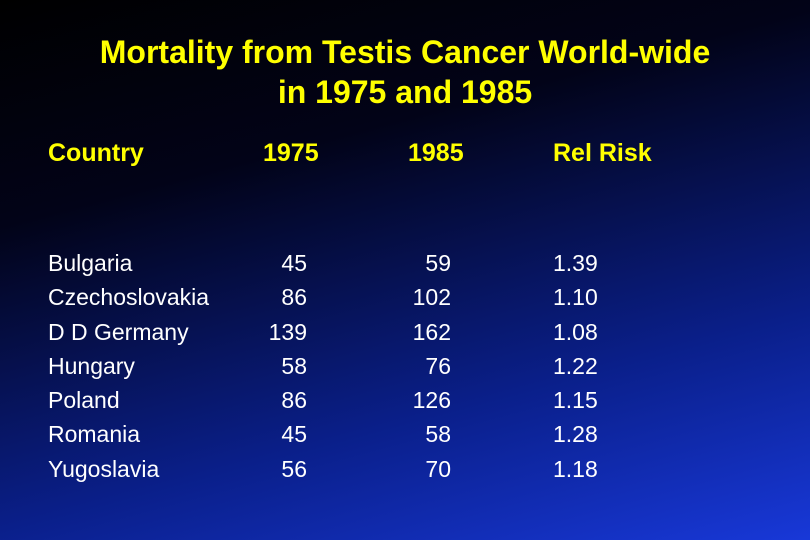 This screenshot has height=540, width=810. I want to click on country-cell: Romania, so click(94, 434).